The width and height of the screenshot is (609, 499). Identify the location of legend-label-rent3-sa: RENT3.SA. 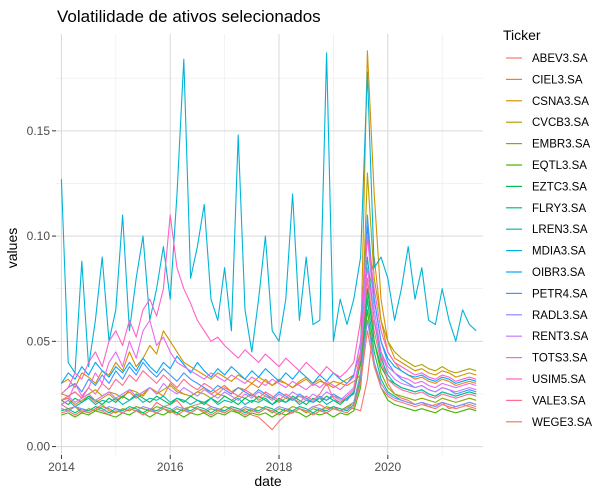
(560, 337).